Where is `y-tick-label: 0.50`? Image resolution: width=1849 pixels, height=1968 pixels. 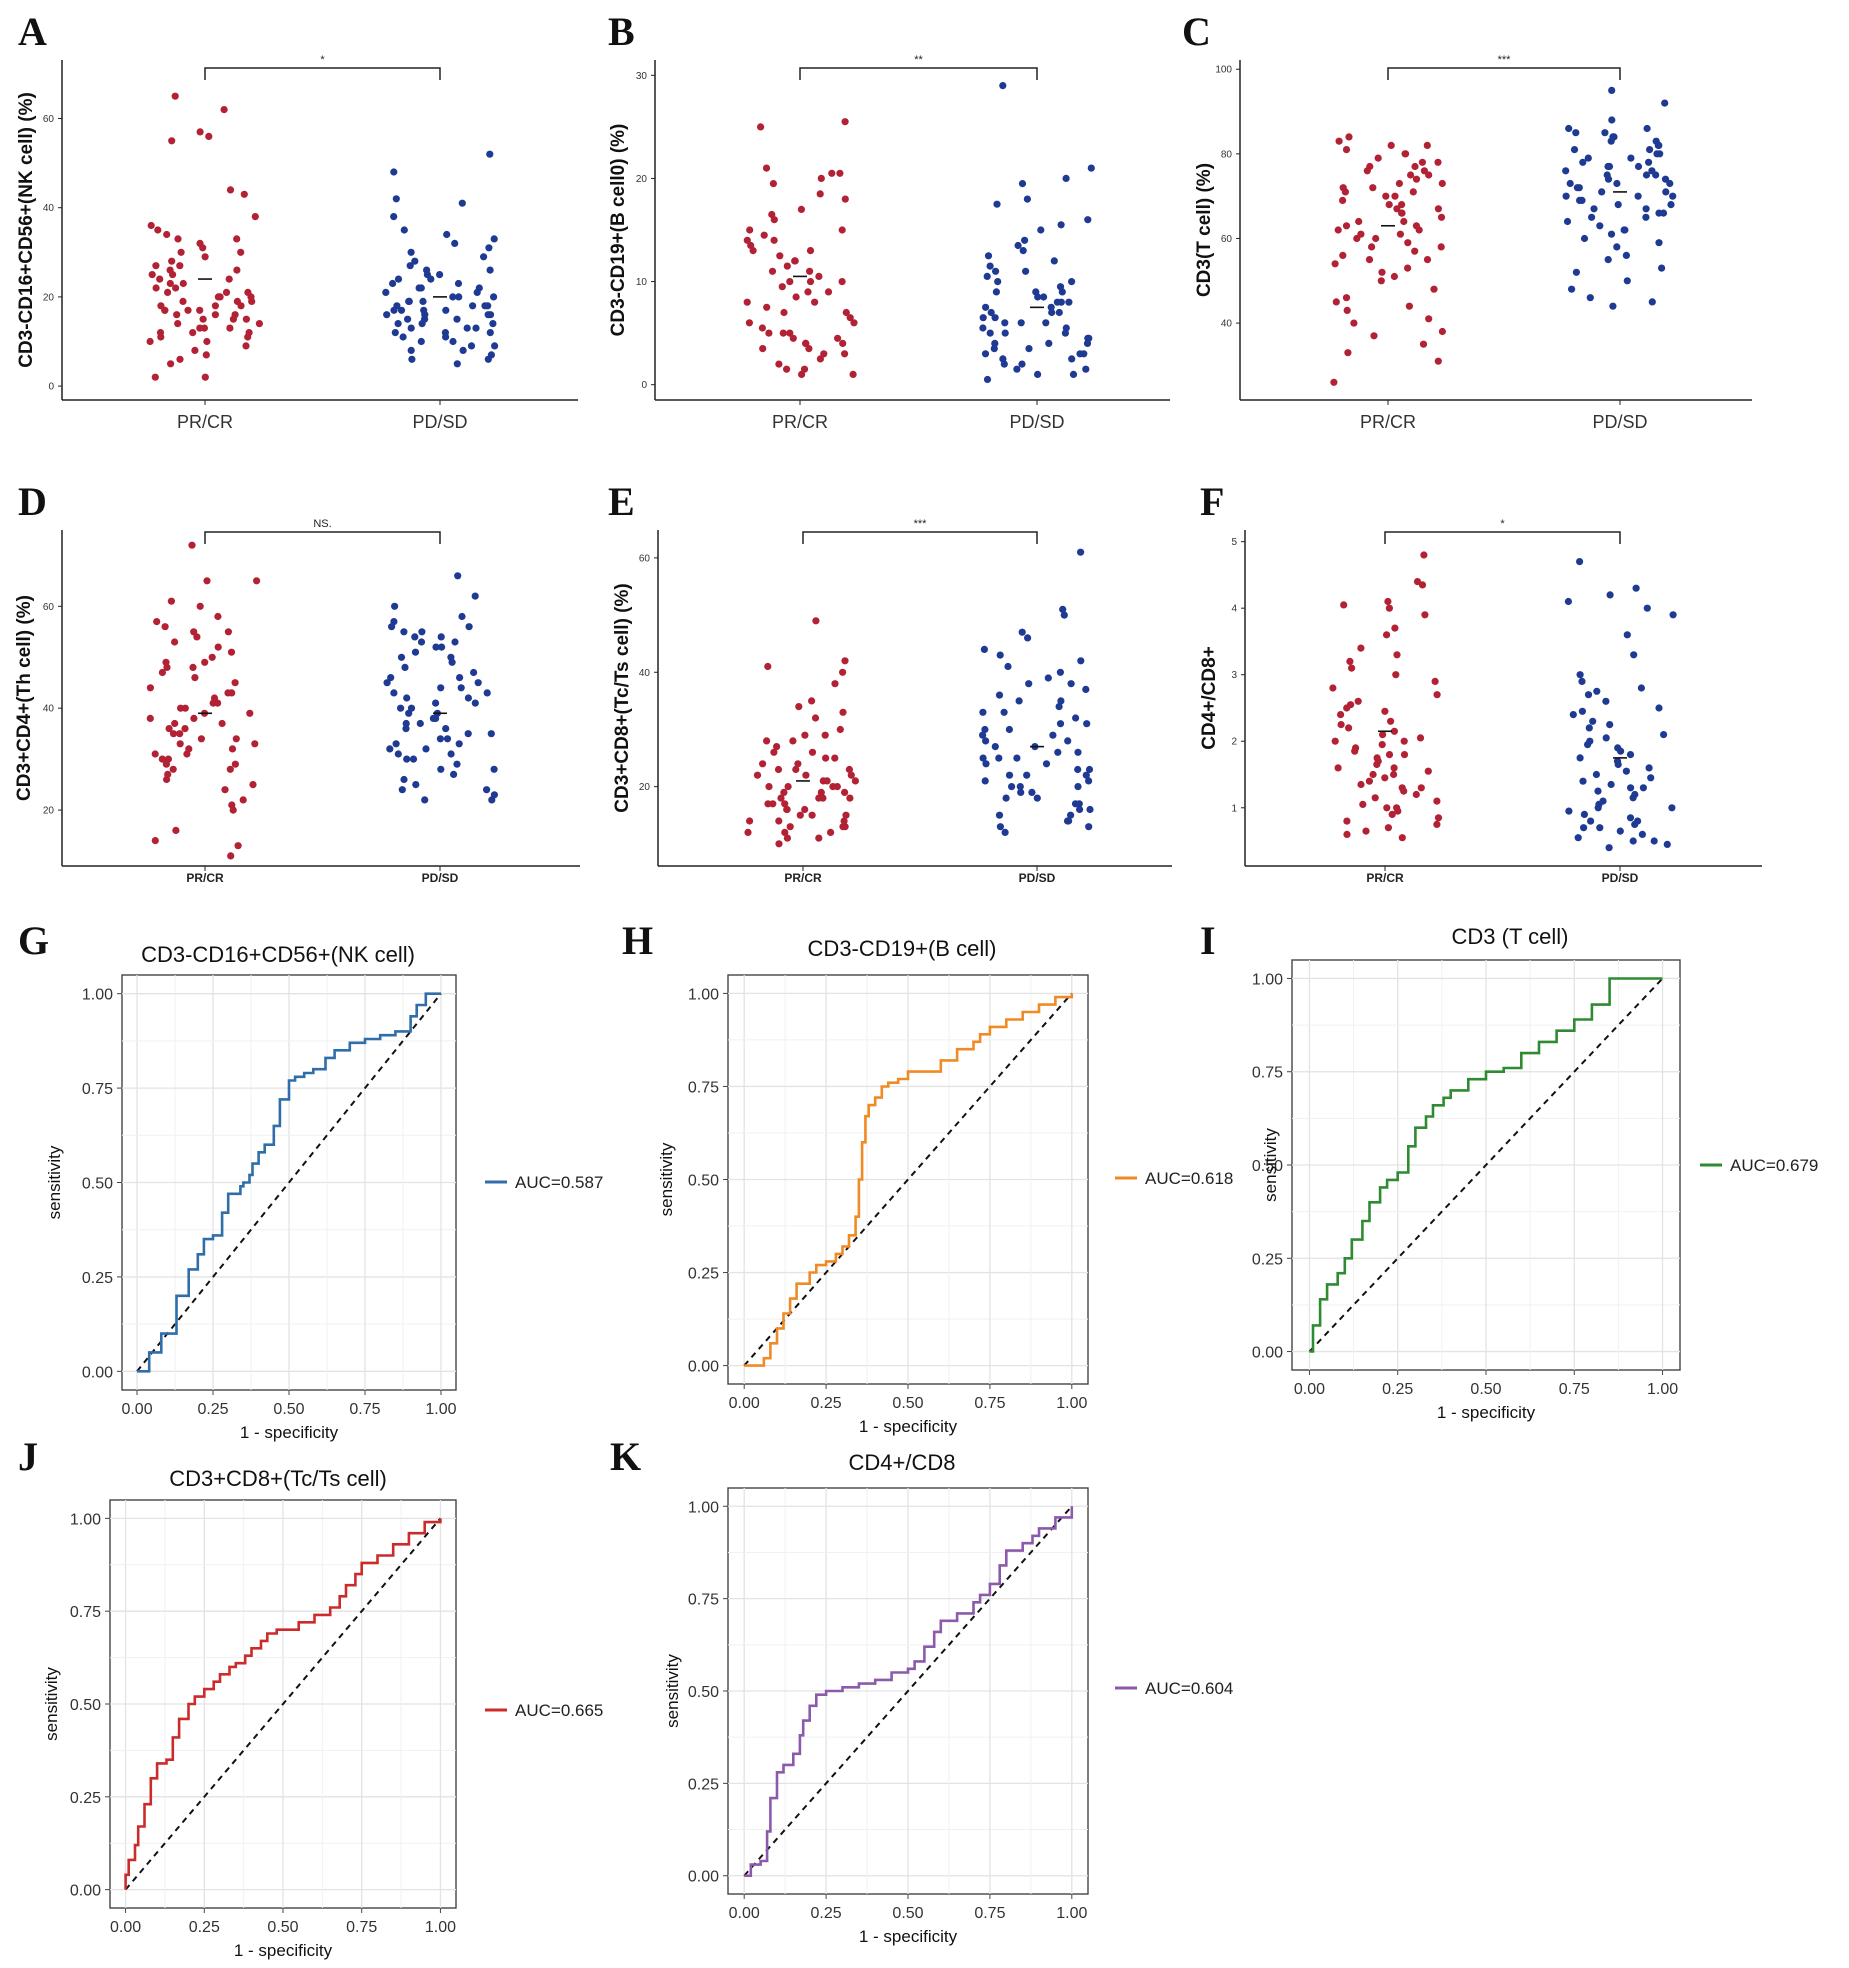 y-tick-label: 0.50 is located at coordinates (85, 1705).